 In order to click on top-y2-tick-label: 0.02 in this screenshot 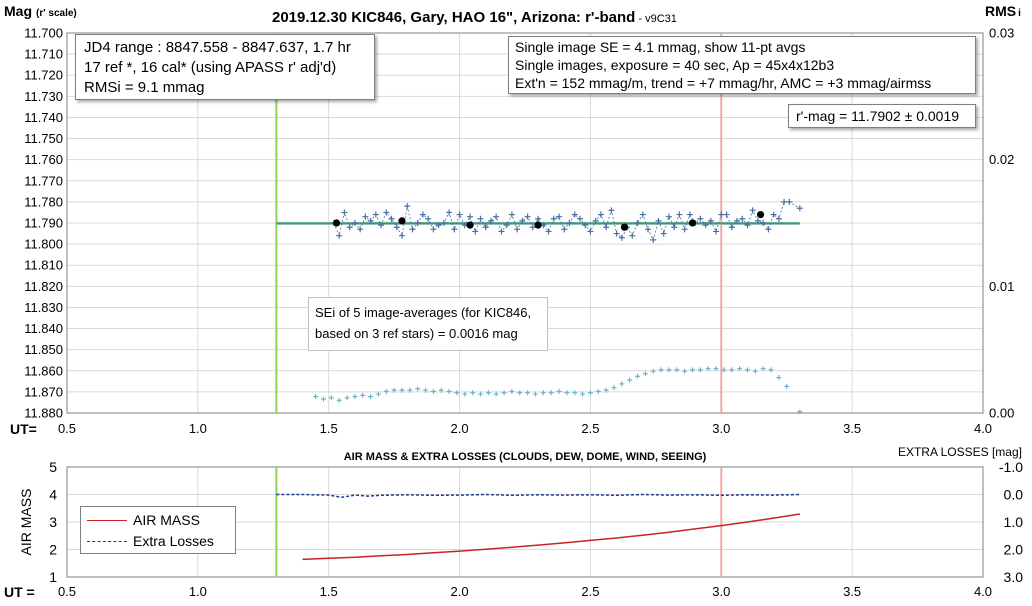, I will do `click(1001, 159)`.